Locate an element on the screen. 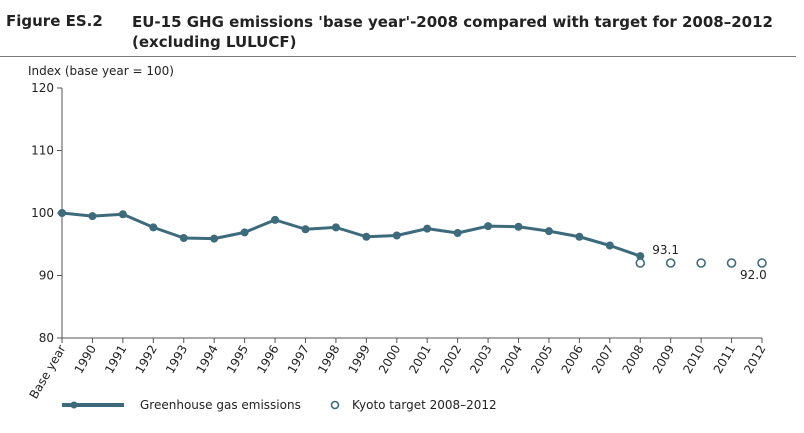  x-tick-label: 2006 is located at coordinates (572, 359).